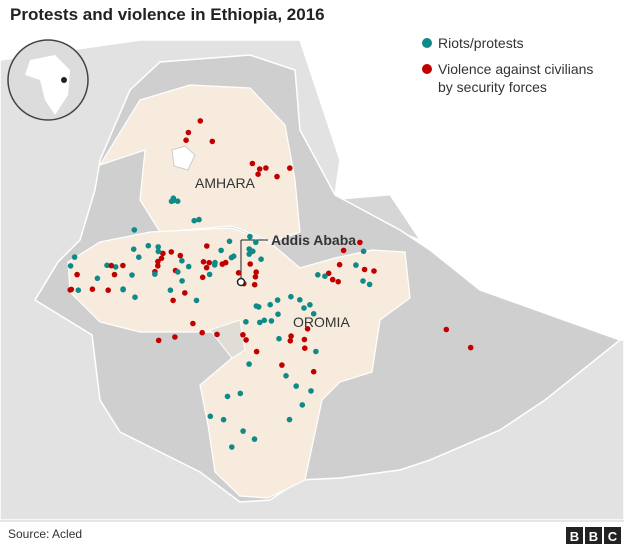 The image size is (624, 550). I want to click on africa-silhouette, so click(47, 85).